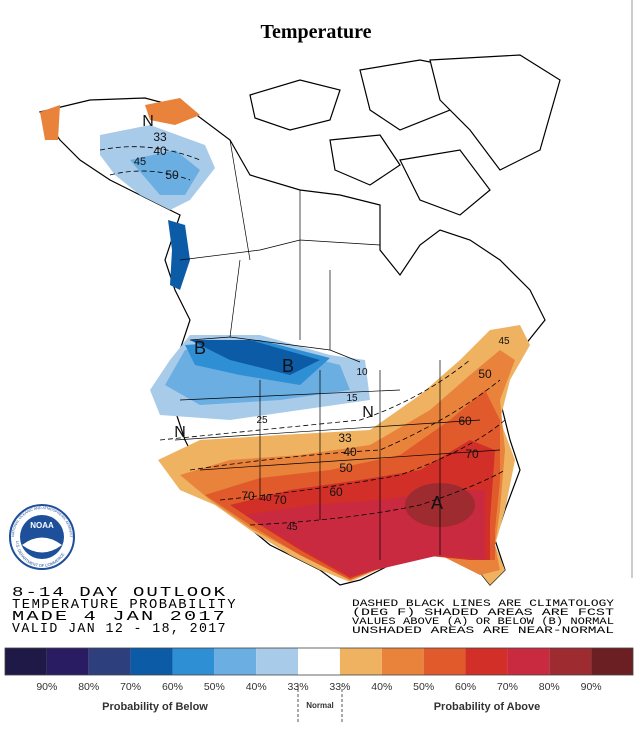 The width and height of the screenshot is (640, 729). What do you see at coordinates (487, 707) in the screenshot?
I see `legend-caption: Probability of Above` at bounding box center [487, 707].